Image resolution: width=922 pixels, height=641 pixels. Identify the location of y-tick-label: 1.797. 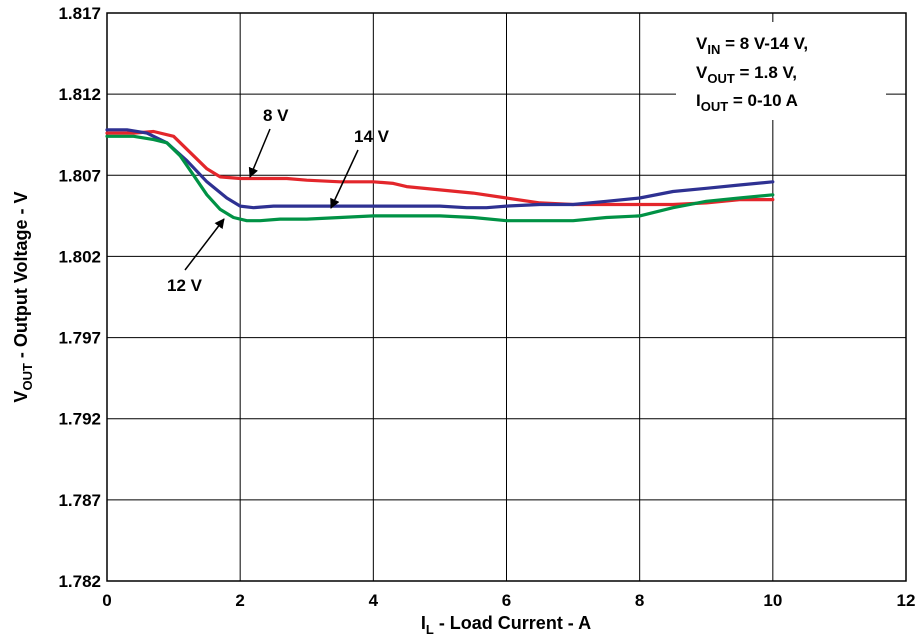
(79, 338).